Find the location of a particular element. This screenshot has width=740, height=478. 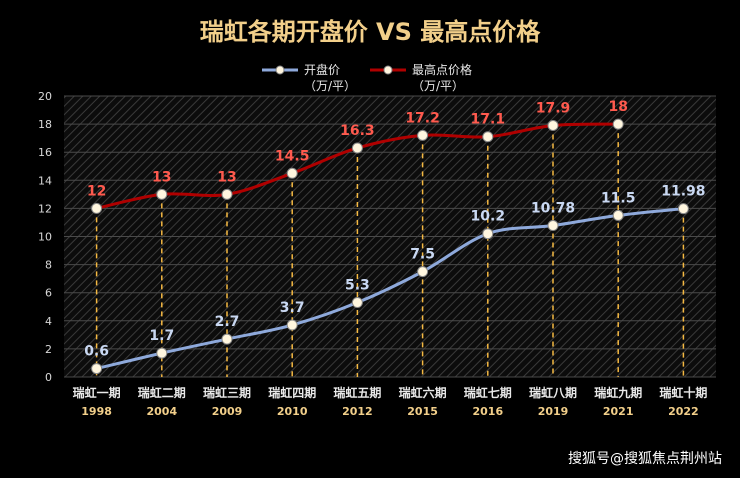

x-tick-label: 瑞虹九期 is located at coordinates (618, 392).